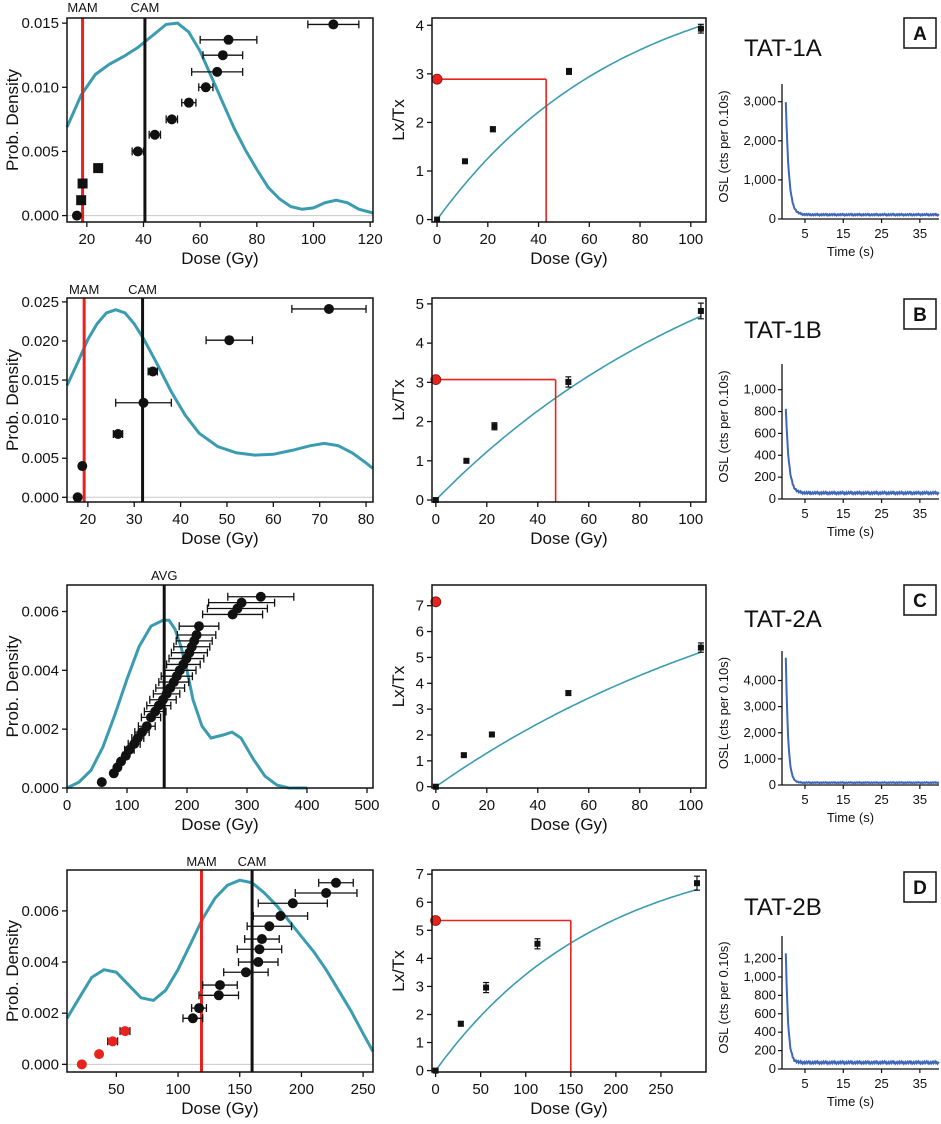 The height and width of the screenshot is (1124, 941). I want to click on panel-label-box, so click(920, 314).